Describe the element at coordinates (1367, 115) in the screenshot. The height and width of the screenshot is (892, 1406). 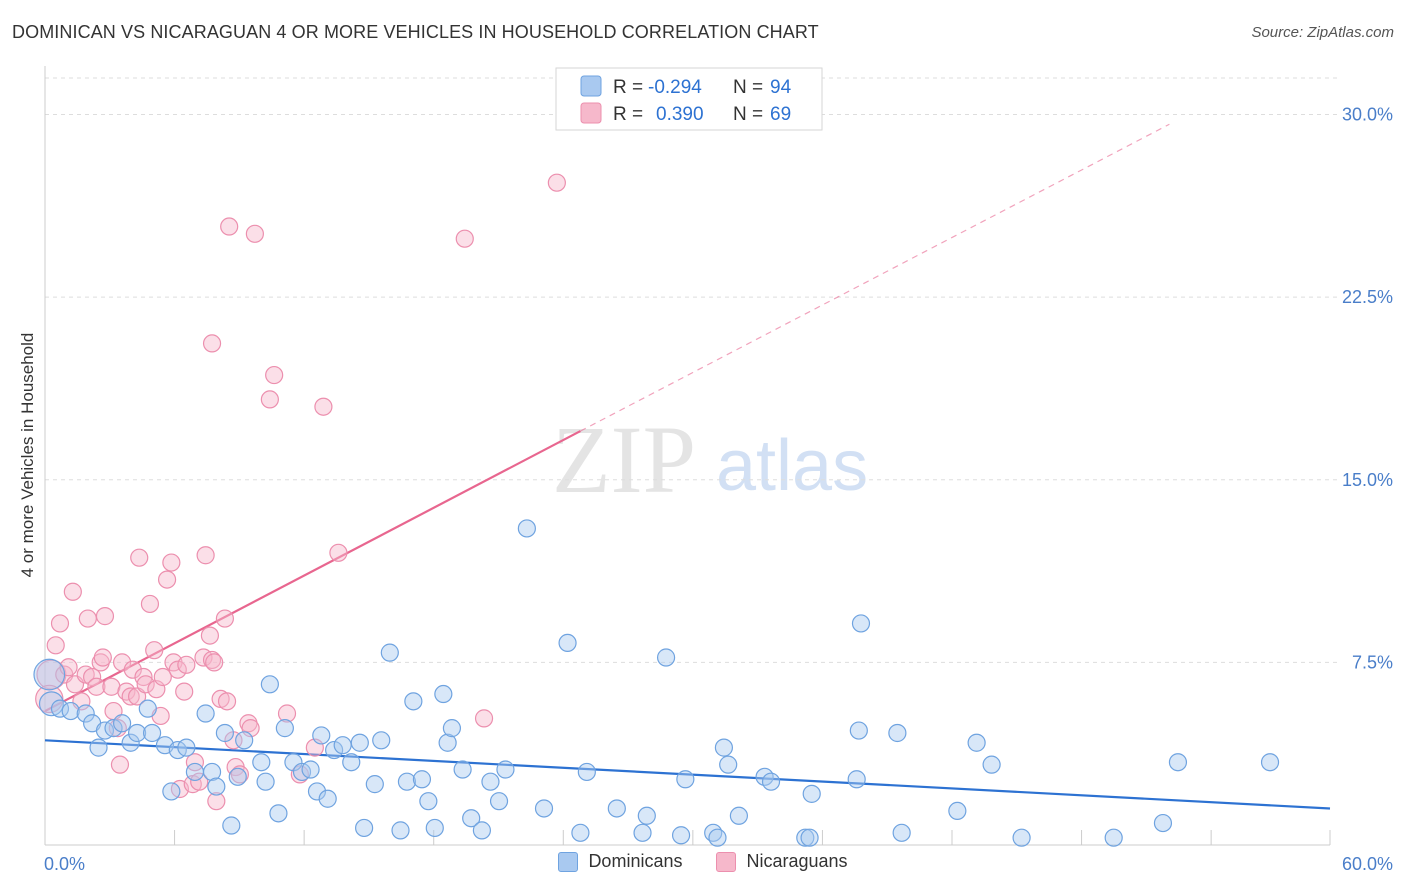
I see `y-tick-label: 30.0%` at that location.